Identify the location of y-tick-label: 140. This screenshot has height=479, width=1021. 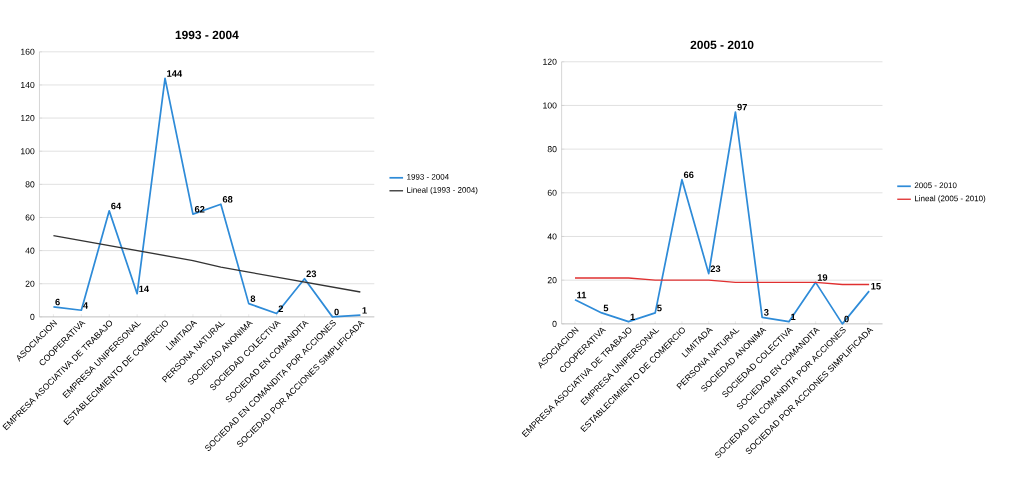
(28, 84).